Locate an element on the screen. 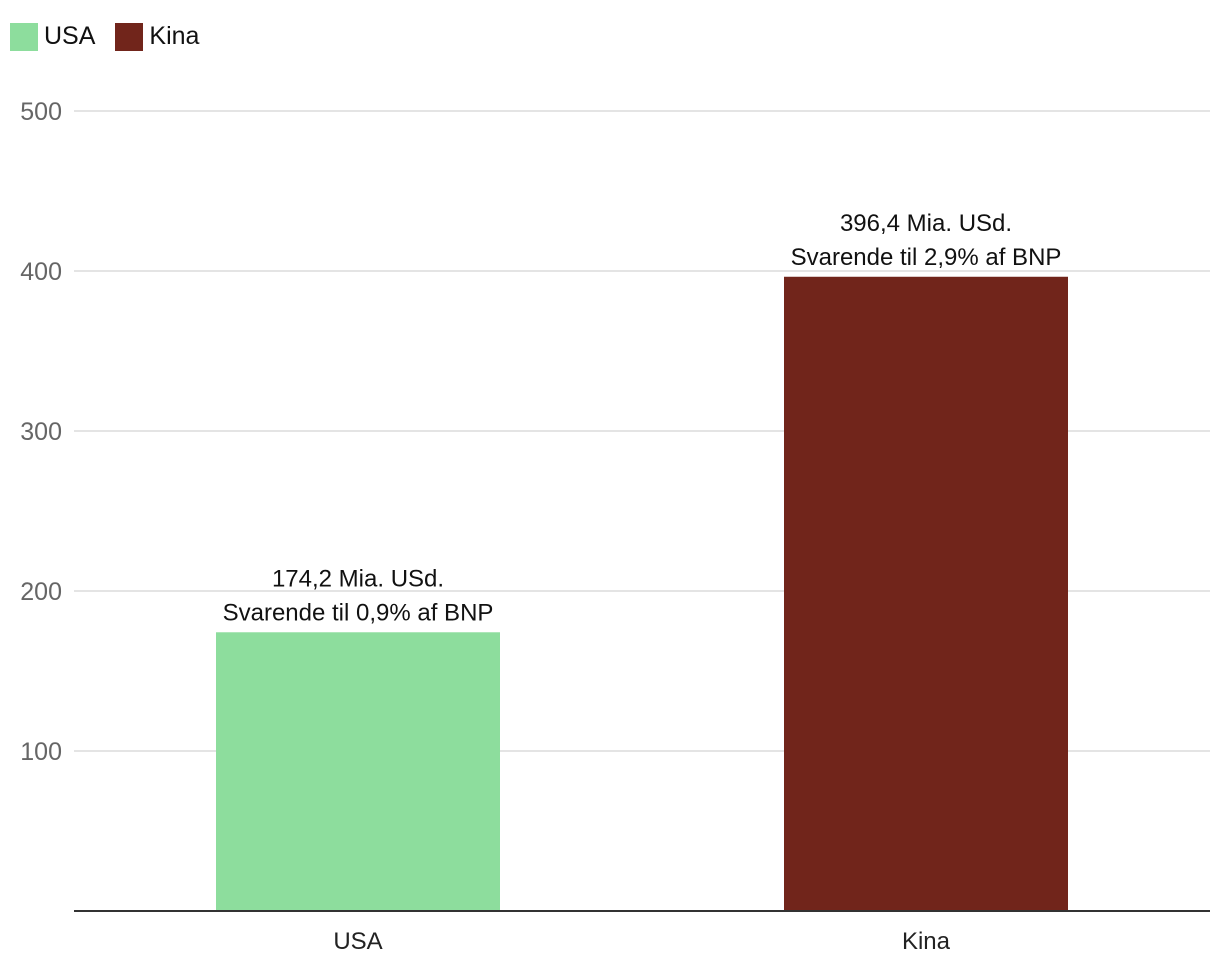 This screenshot has width=1220, height=974. legend-item-usa: USA is located at coordinates (52, 36).